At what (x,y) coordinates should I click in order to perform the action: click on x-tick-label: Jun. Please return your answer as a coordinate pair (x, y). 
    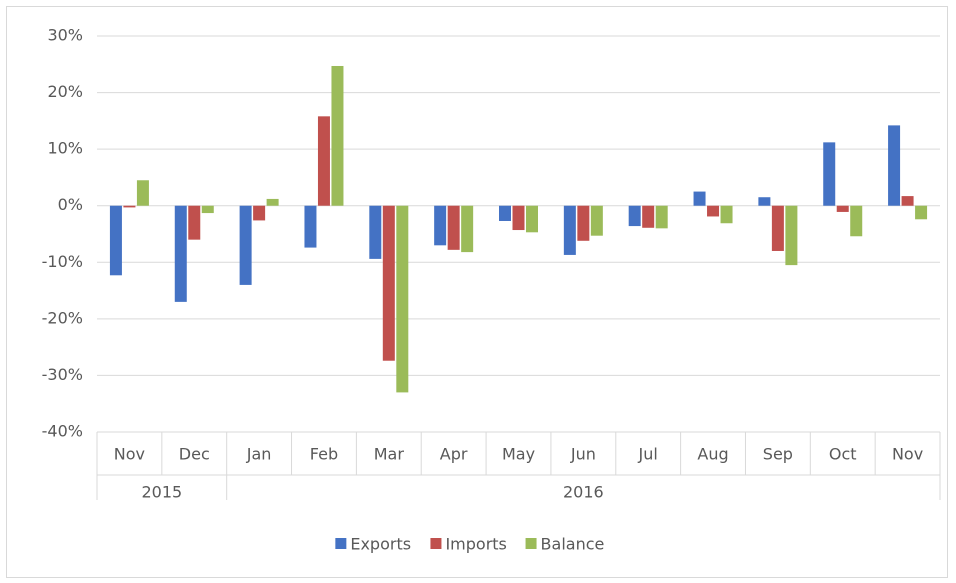
    Looking at the image, I should click on (583, 454).